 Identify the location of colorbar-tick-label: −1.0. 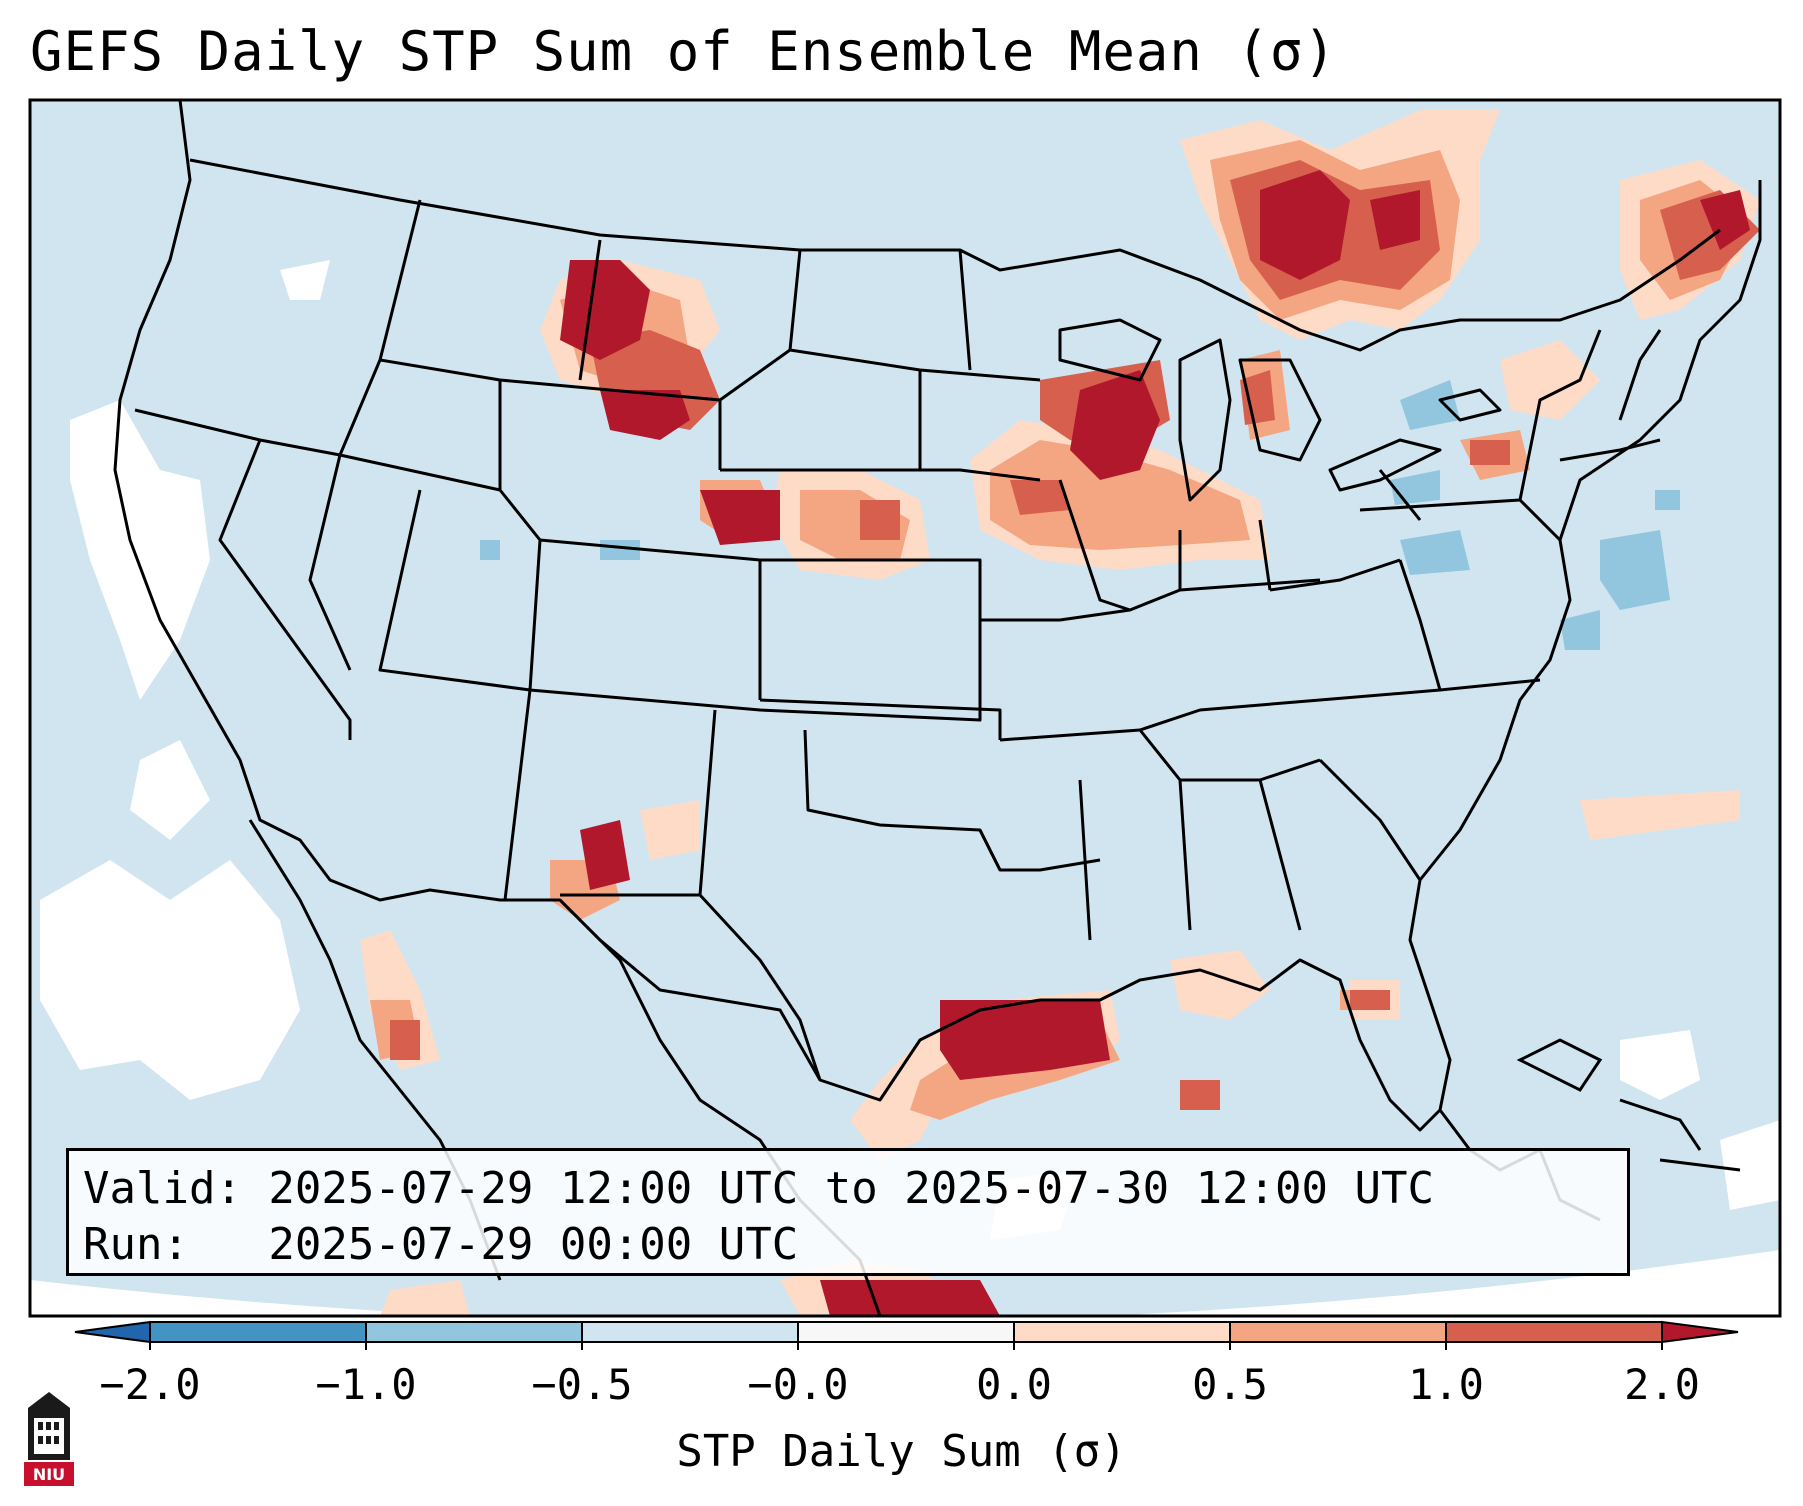
(366, 1384).